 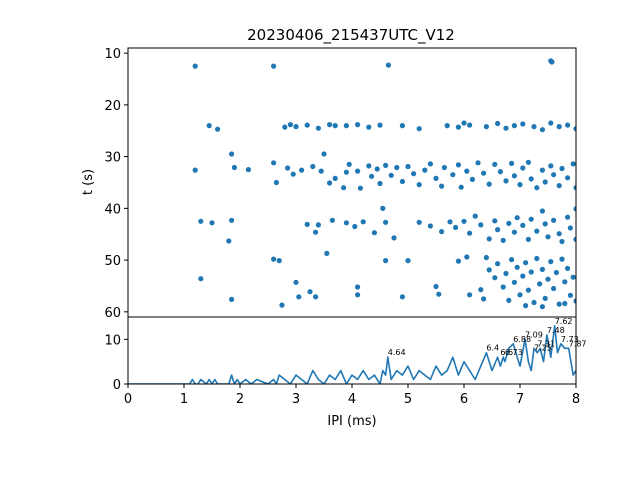 I want to click on y-tick-label: 60, so click(x=112, y=313).